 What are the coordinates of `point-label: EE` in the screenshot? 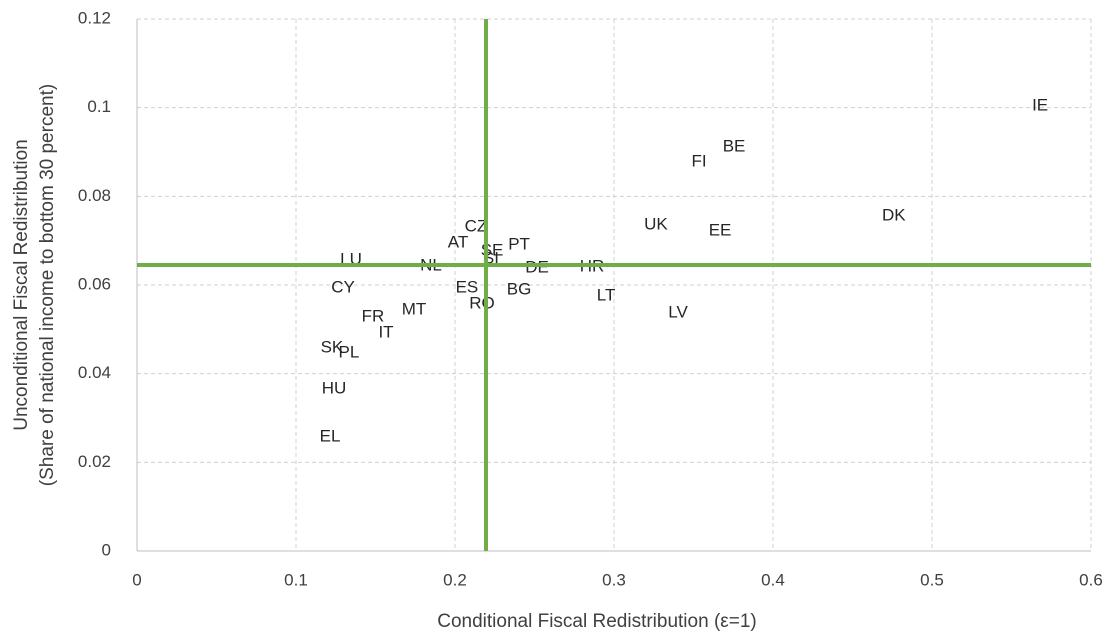 It's located at (720, 229).